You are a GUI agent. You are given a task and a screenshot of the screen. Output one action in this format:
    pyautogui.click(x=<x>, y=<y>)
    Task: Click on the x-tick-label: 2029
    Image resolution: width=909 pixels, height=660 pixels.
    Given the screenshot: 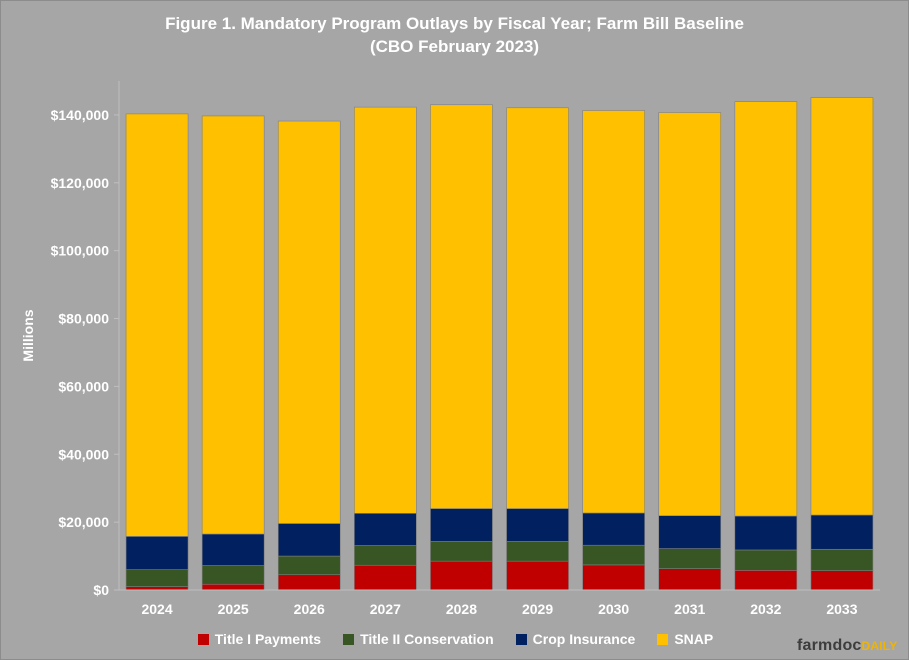 What is the action you would take?
    pyautogui.click(x=537, y=609)
    